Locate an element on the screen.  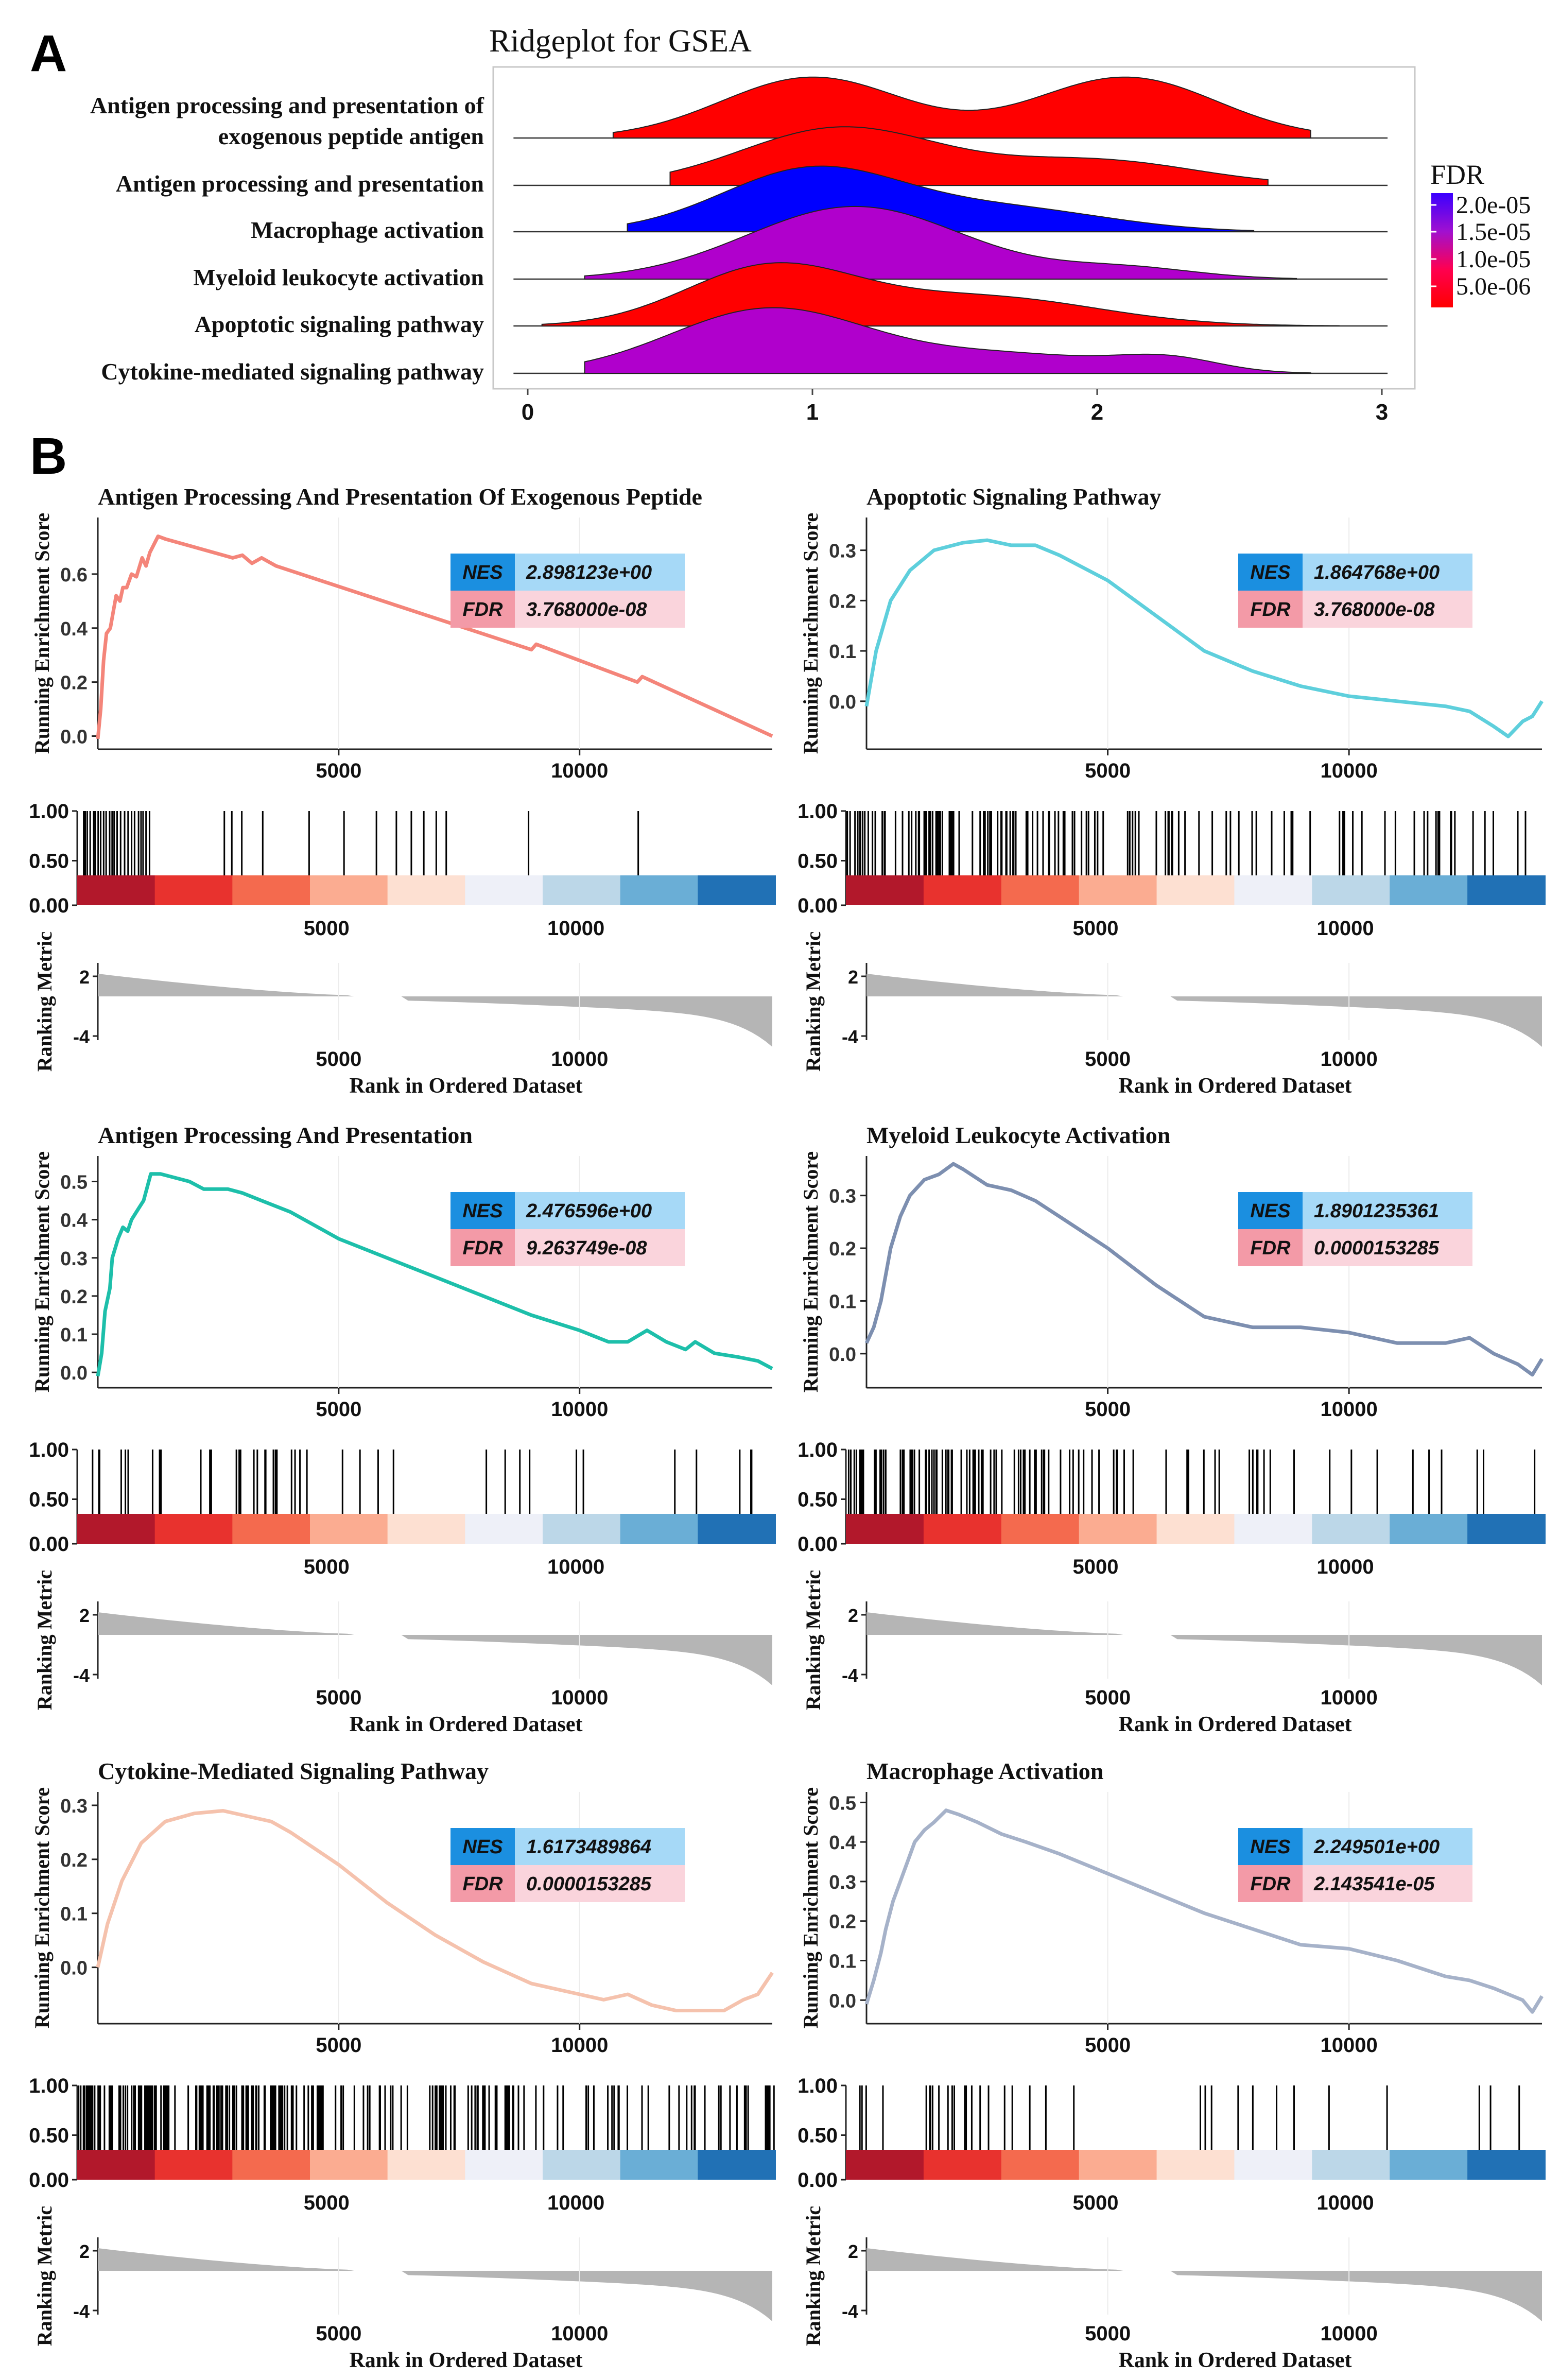
ridge-x-tick-label: 0 is located at coordinates (528, 412).